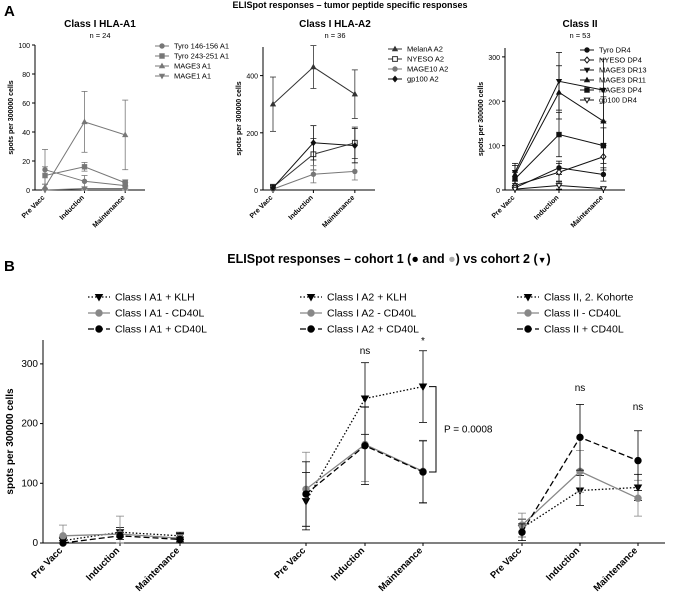  Describe the element at coordinates (494, 102) in the screenshot. I see `y-tick-label: 200` at that location.